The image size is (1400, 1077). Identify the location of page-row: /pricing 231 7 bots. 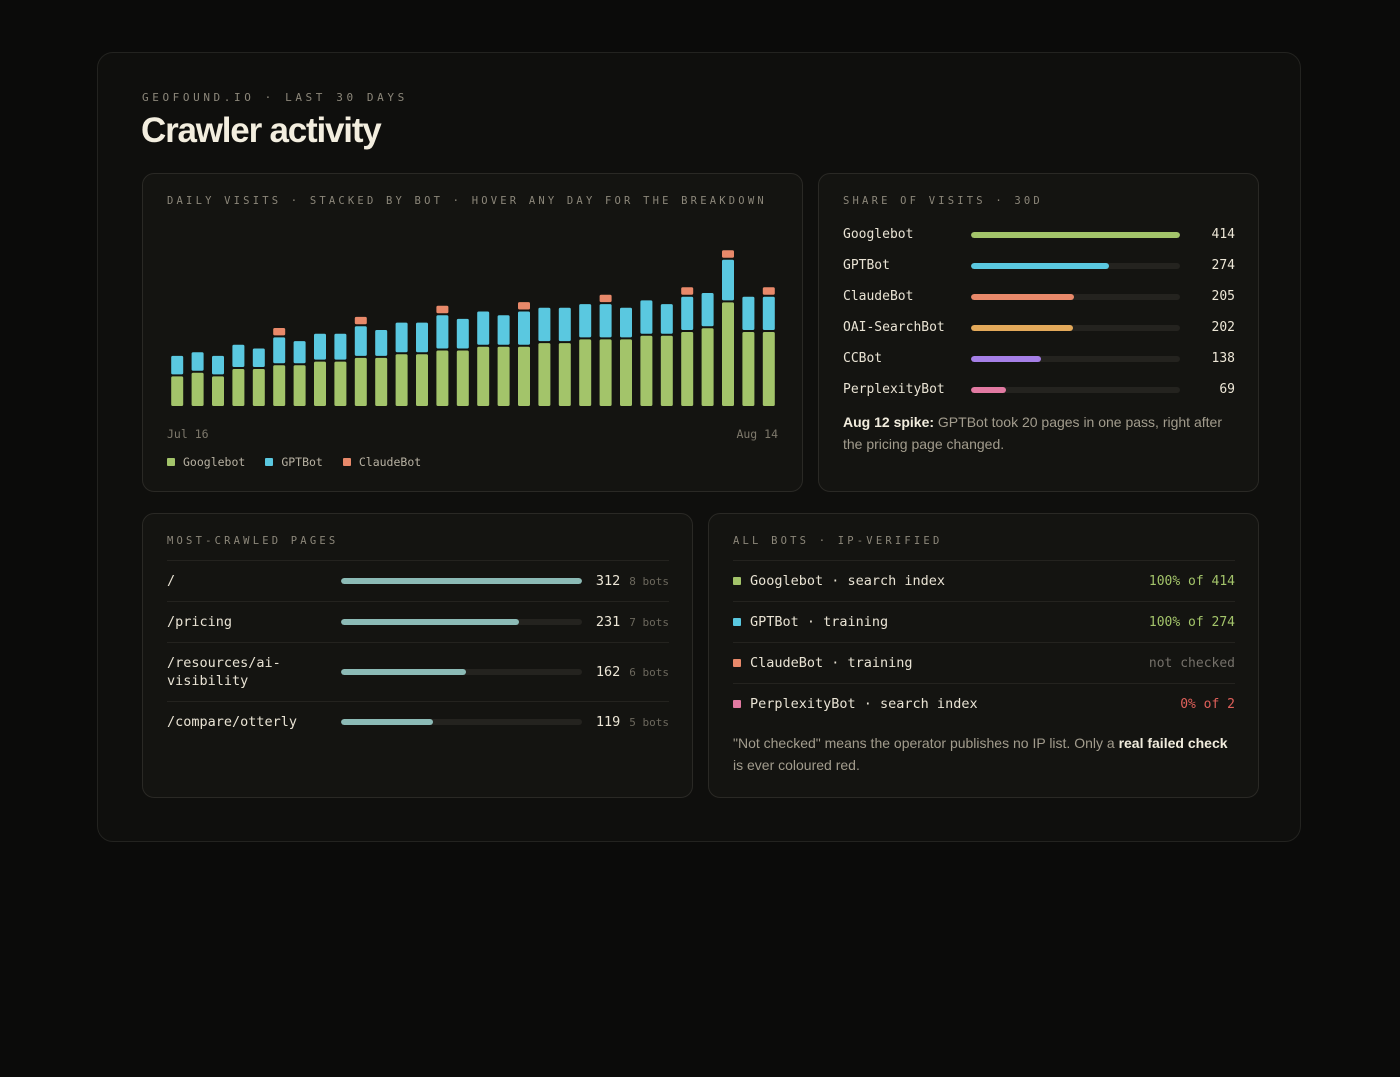
(418, 621).